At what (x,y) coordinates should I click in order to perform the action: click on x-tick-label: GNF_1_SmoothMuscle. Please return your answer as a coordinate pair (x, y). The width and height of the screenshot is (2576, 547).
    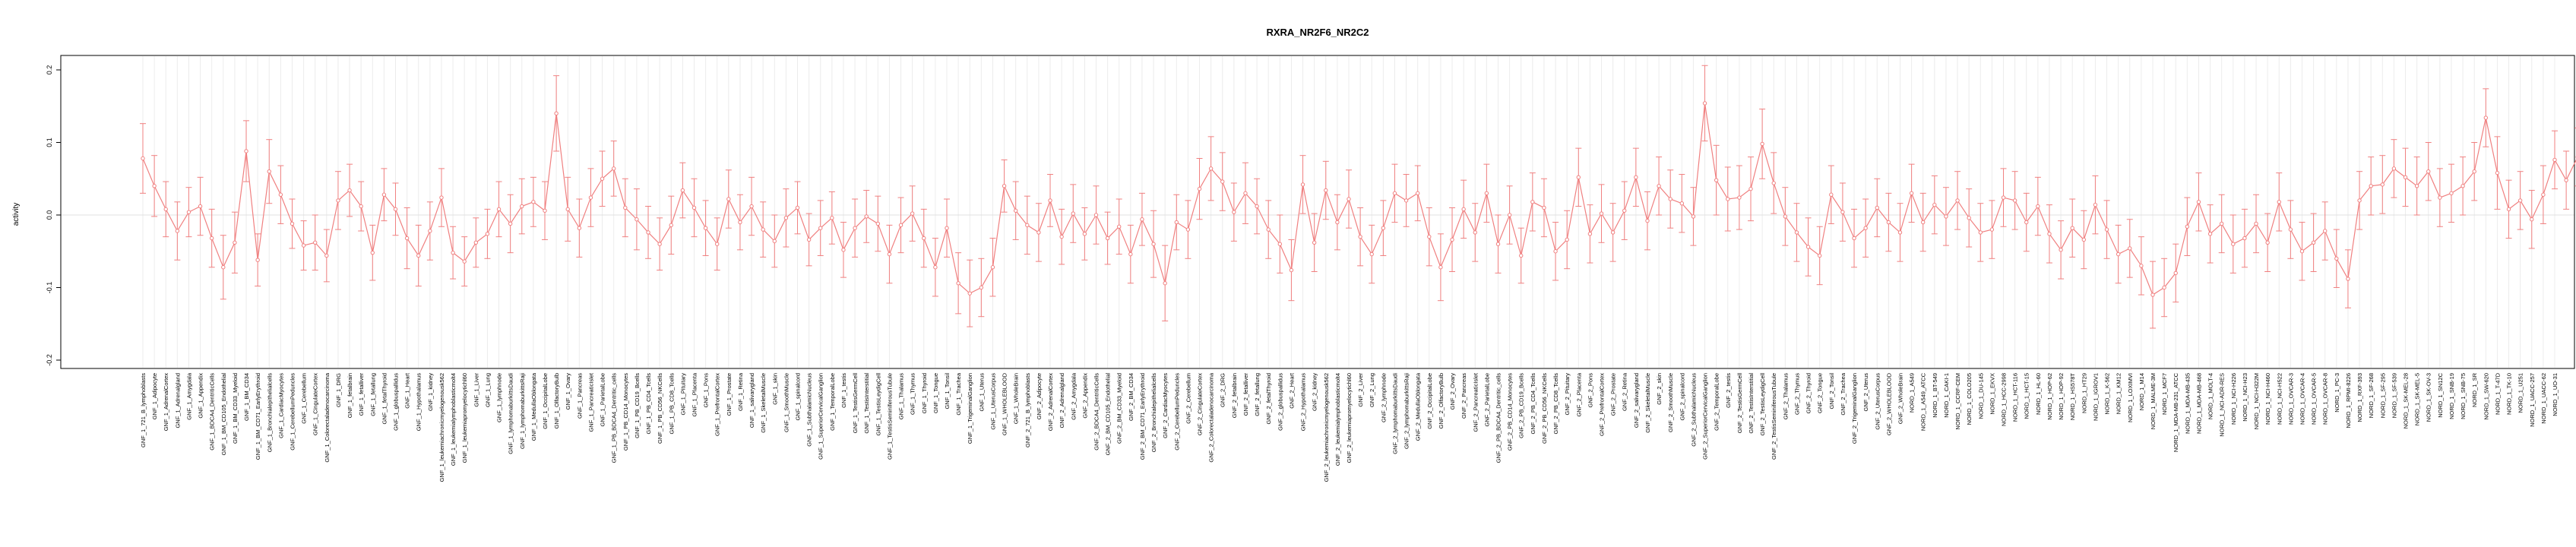
    Looking at the image, I should click on (786, 402).